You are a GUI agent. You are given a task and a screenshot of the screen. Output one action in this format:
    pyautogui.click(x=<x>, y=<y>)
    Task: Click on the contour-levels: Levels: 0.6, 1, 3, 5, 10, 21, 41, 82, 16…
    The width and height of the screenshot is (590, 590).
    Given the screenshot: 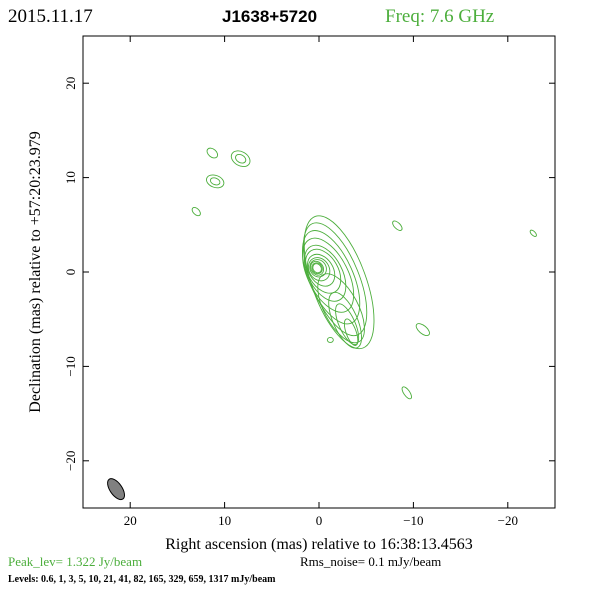 What is the action you would take?
    pyautogui.click(x=142, y=579)
    